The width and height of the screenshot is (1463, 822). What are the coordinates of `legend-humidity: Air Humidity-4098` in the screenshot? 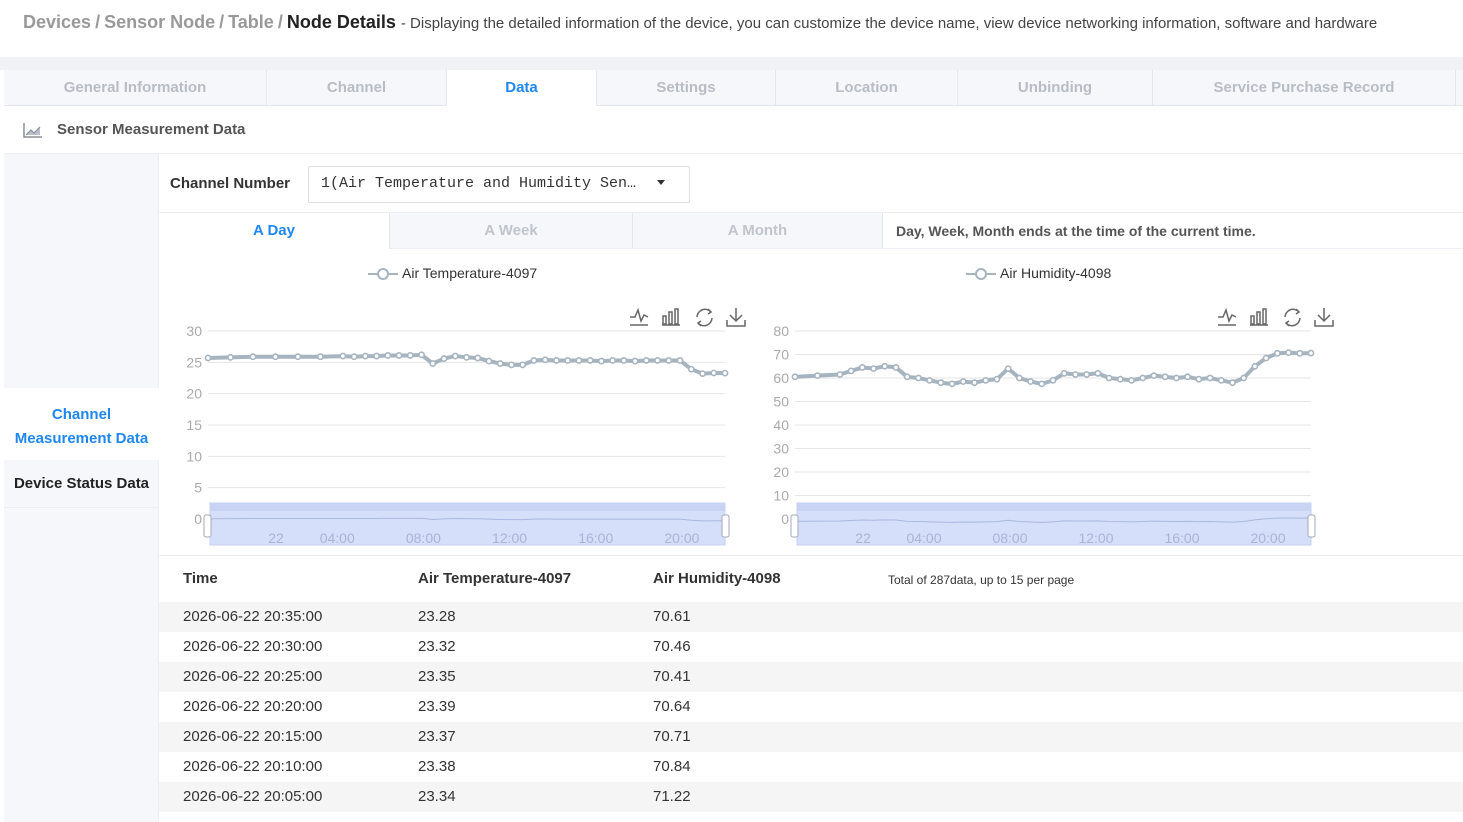 It's located at (1038, 273).